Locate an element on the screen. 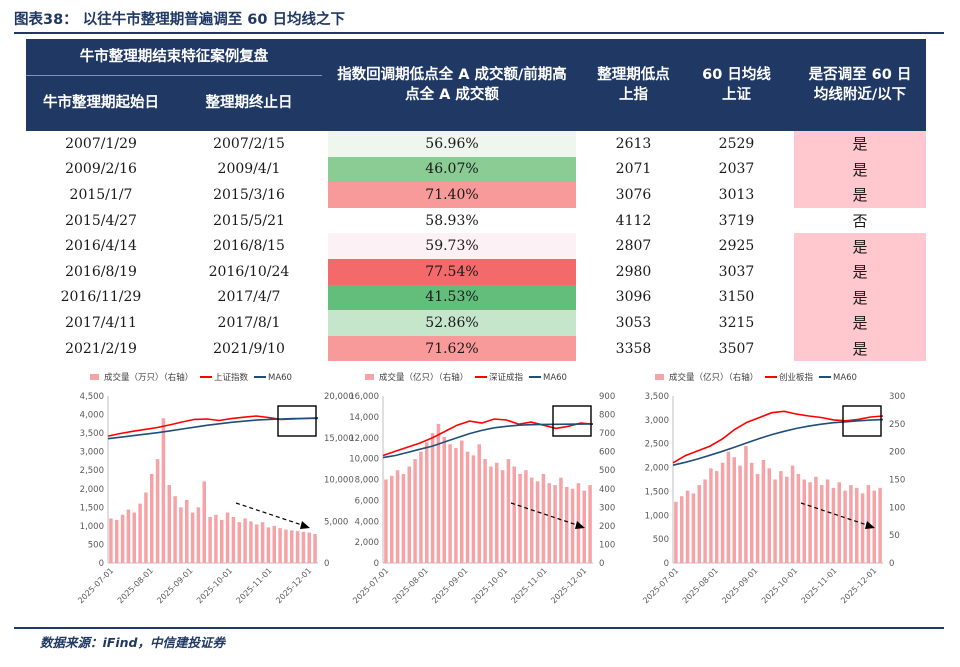 The image size is (960, 667). cell-ratio: 71.62% is located at coordinates (452, 348).